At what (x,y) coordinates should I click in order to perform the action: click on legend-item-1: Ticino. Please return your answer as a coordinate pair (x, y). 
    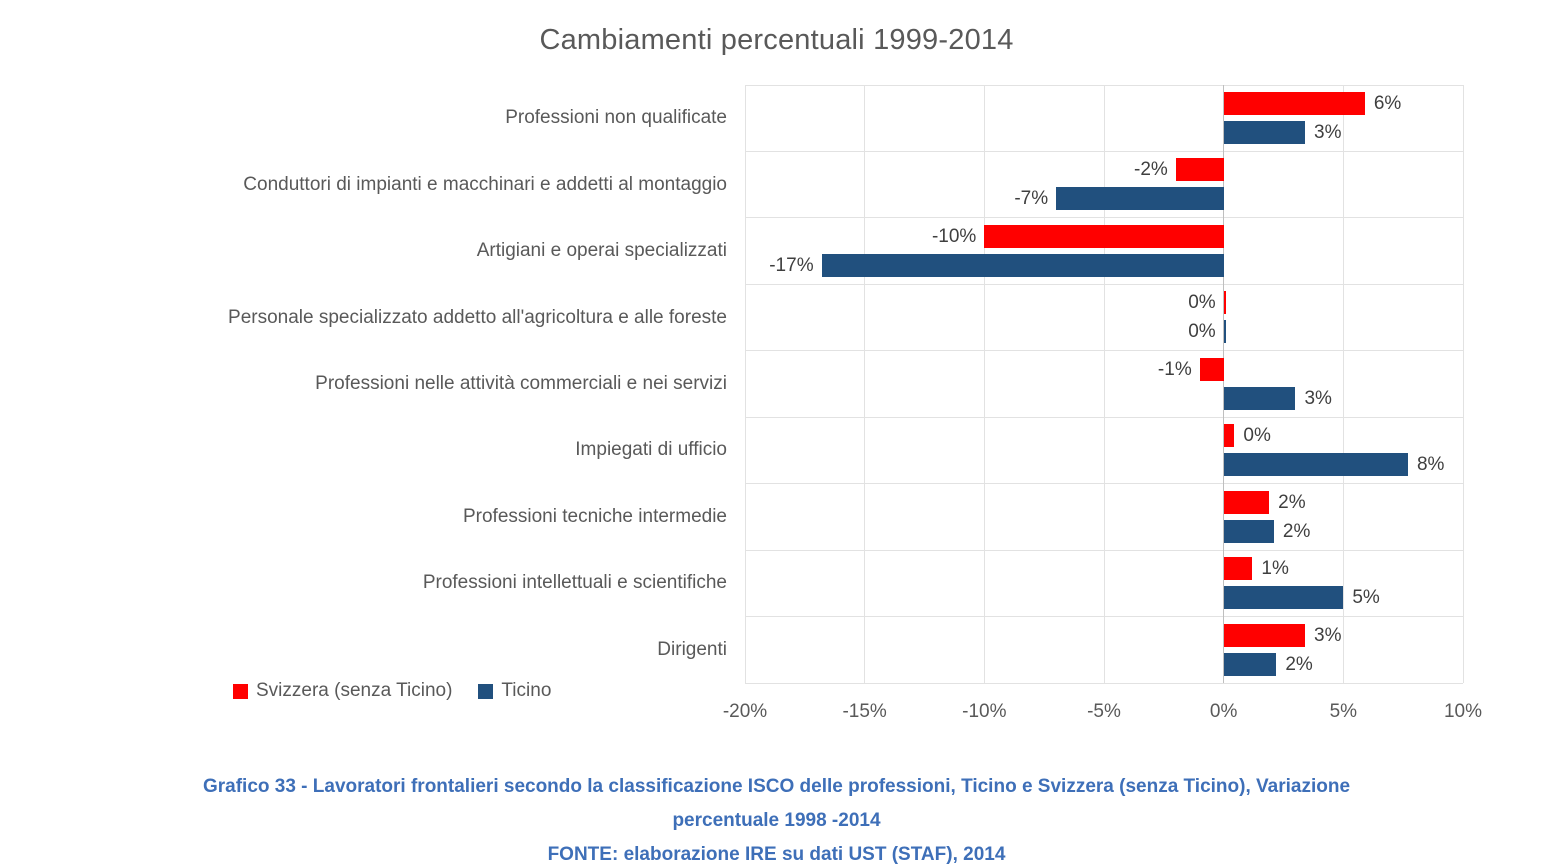
    Looking at the image, I should click on (514, 691).